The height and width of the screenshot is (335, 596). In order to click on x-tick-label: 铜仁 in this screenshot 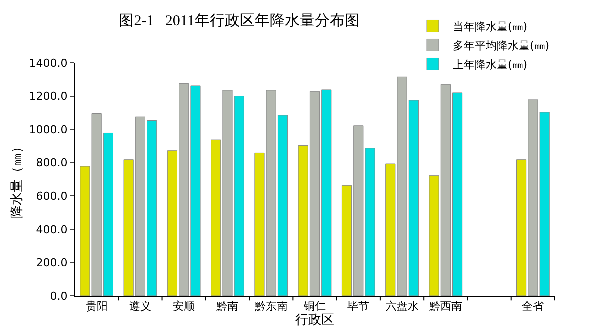, I will do `click(314, 307)`.